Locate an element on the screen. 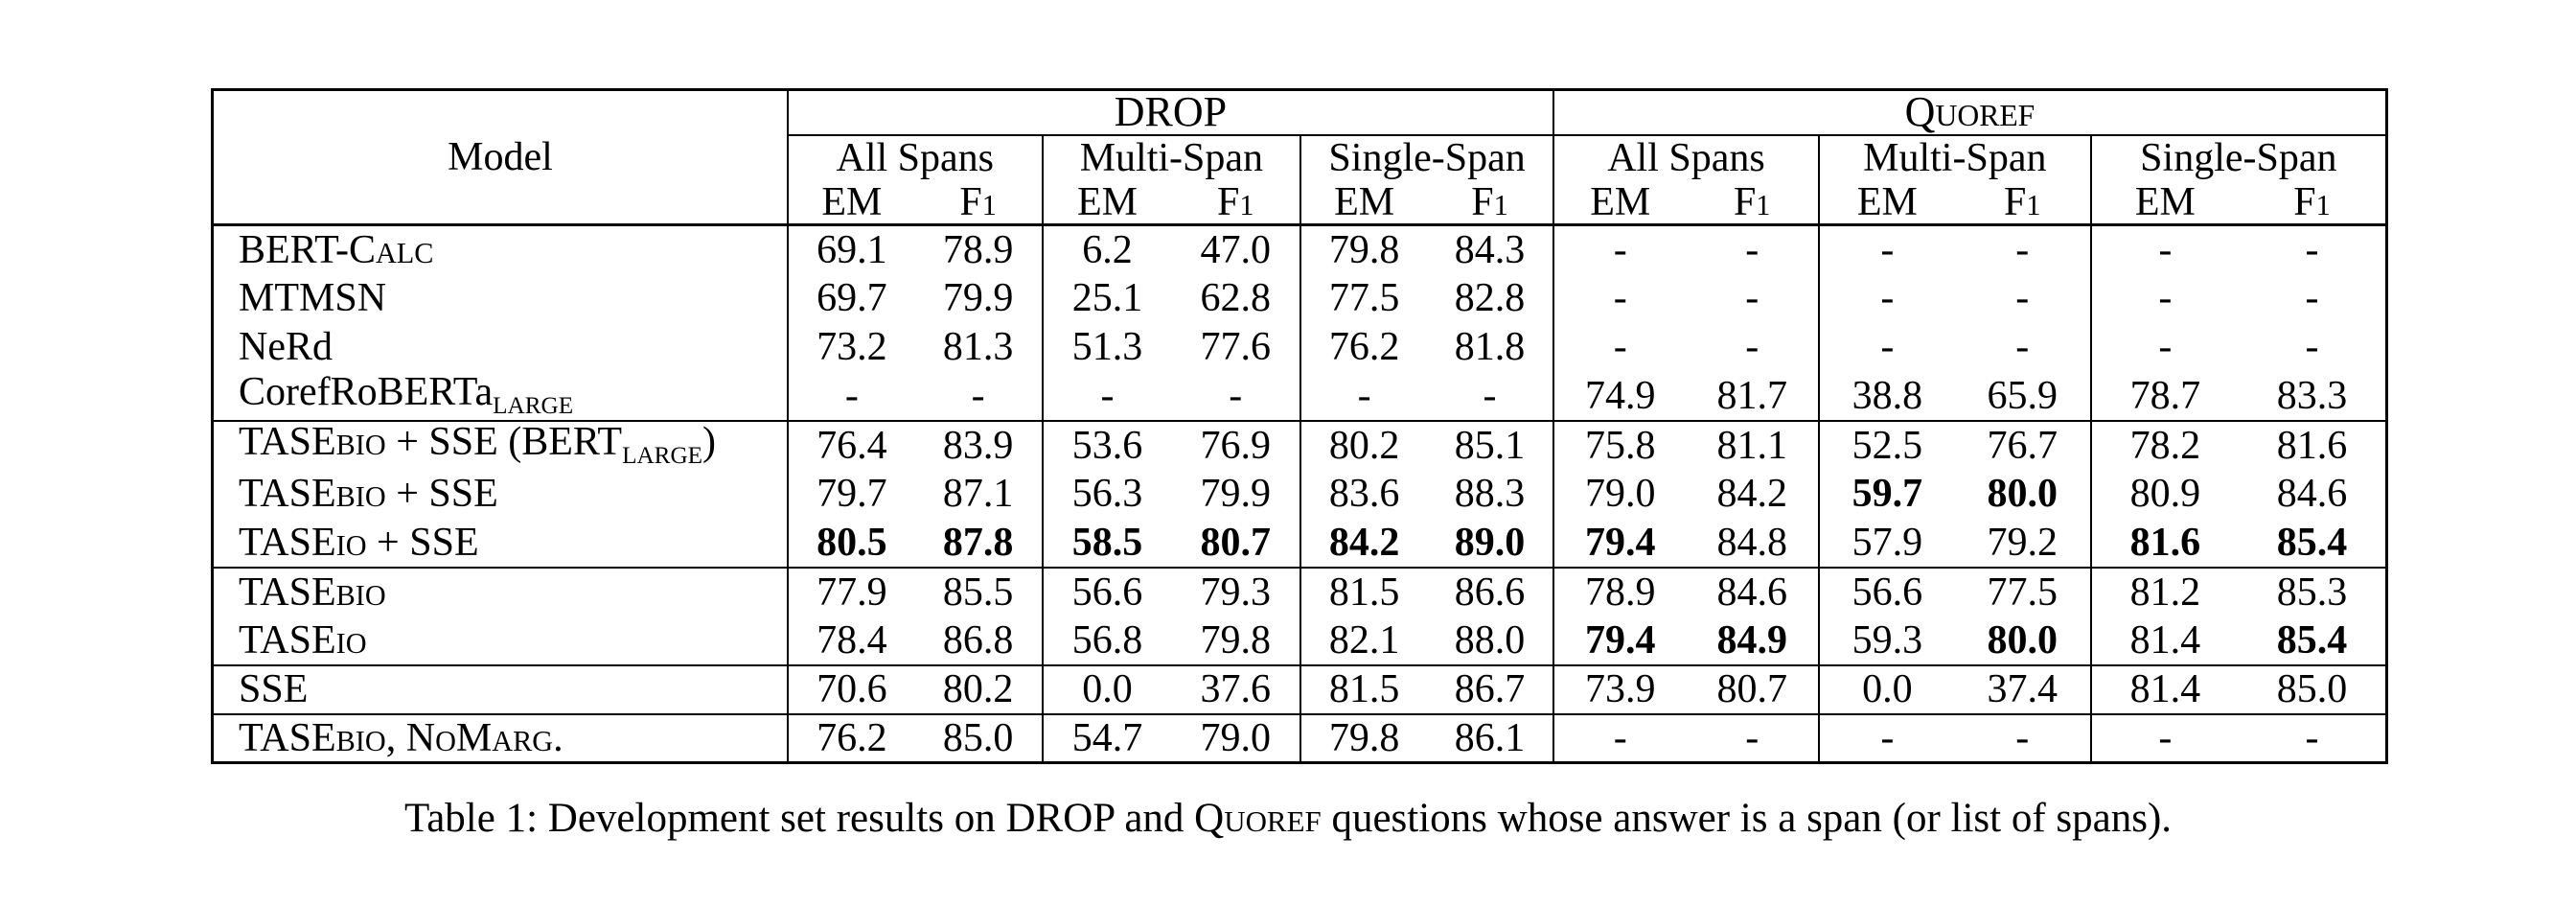 The height and width of the screenshot is (907, 2576). model-name: TASEBIO, NOMARG. is located at coordinates (500, 737).